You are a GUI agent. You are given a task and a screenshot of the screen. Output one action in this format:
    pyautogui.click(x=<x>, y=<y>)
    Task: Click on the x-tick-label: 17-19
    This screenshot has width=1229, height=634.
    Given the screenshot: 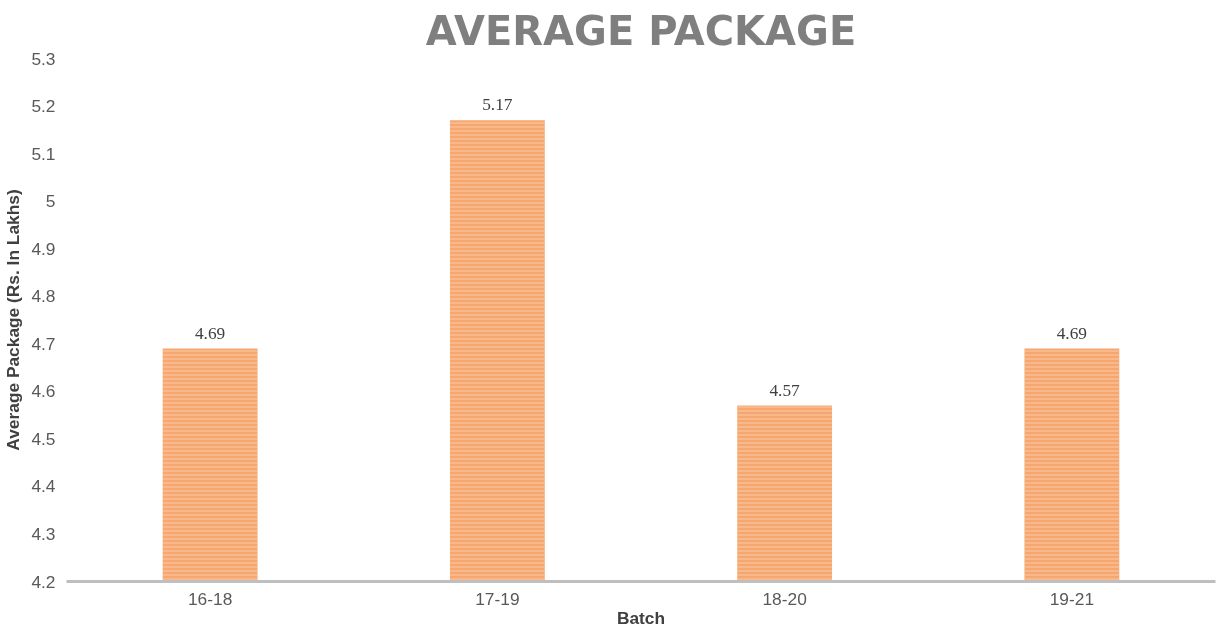 What is the action you would take?
    pyautogui.click(x=497, y=598)
    